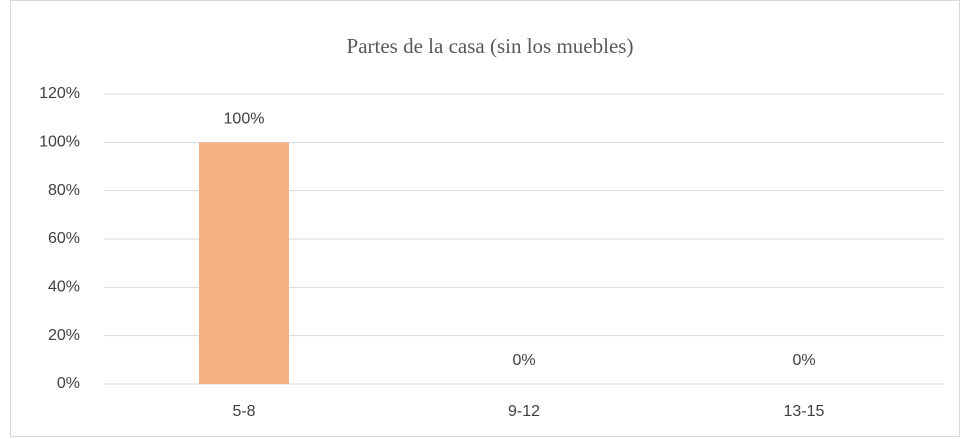  Describe the element at coordinates (243, 411) in the screenshot. I see `x-tick-label: 5-8` at that location.